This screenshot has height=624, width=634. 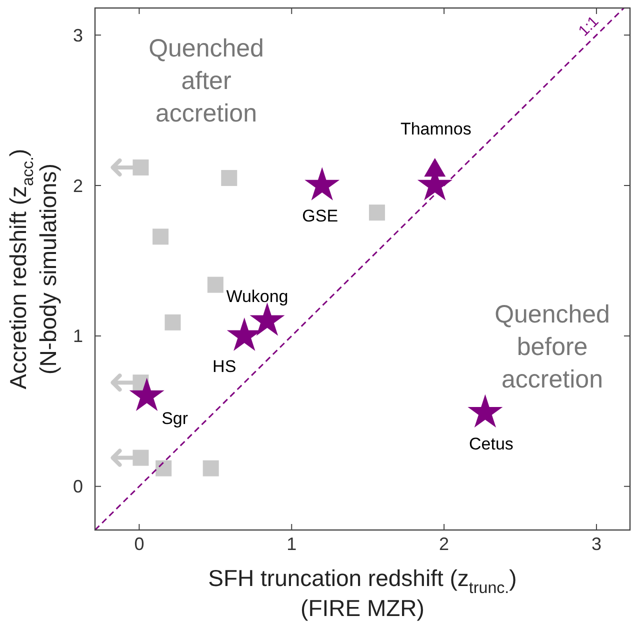 What do you see at coordinates (320, 216) in the screenshot?
I see `annotation: GSE` at bounding box center [320, 216].